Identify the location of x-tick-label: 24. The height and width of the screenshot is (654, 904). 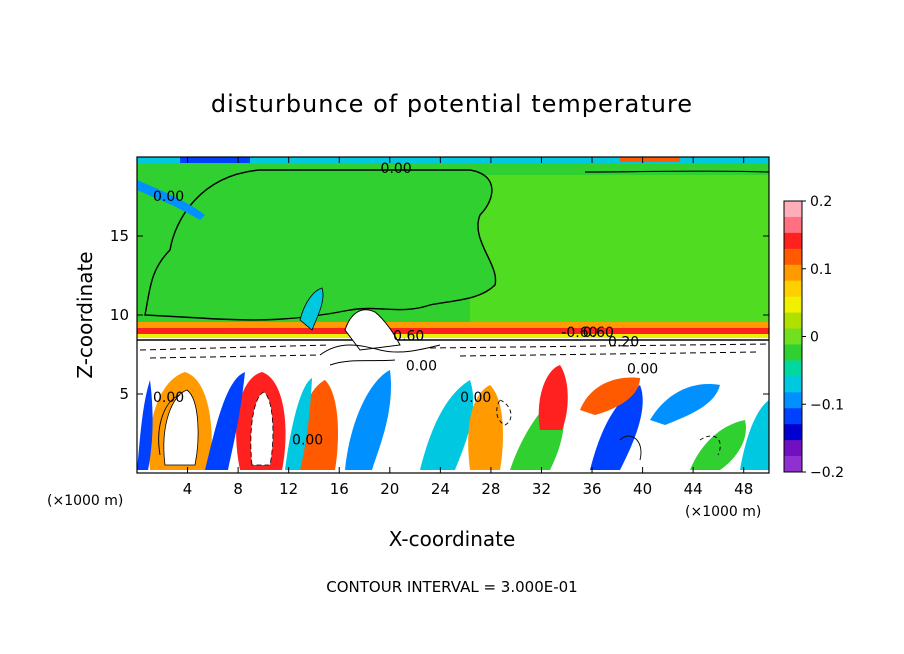
(440, 489).